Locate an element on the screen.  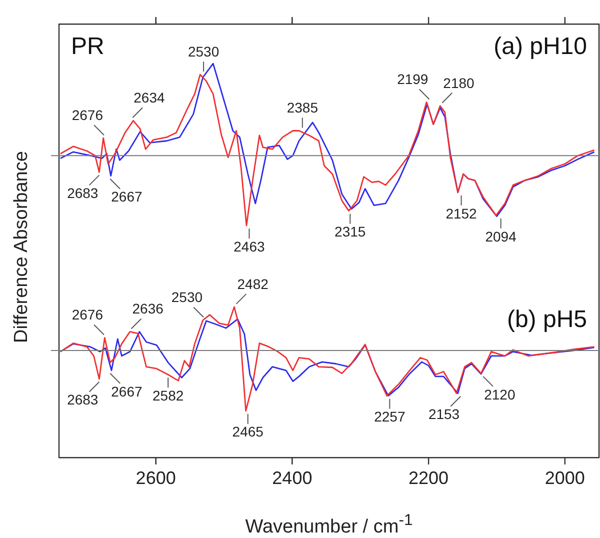
y-axis-title: Difference Absorbance is located at coordinates (22, 247).